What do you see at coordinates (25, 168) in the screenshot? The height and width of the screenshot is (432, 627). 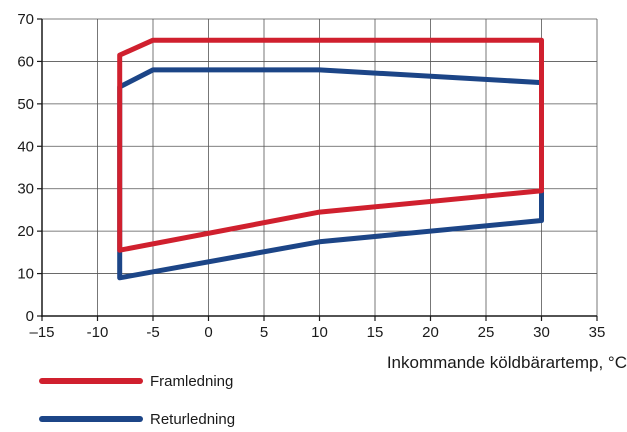 I see `y-tick-labels: 0 10 20 30 40 50 60 70` at bounding box center [25, 168].